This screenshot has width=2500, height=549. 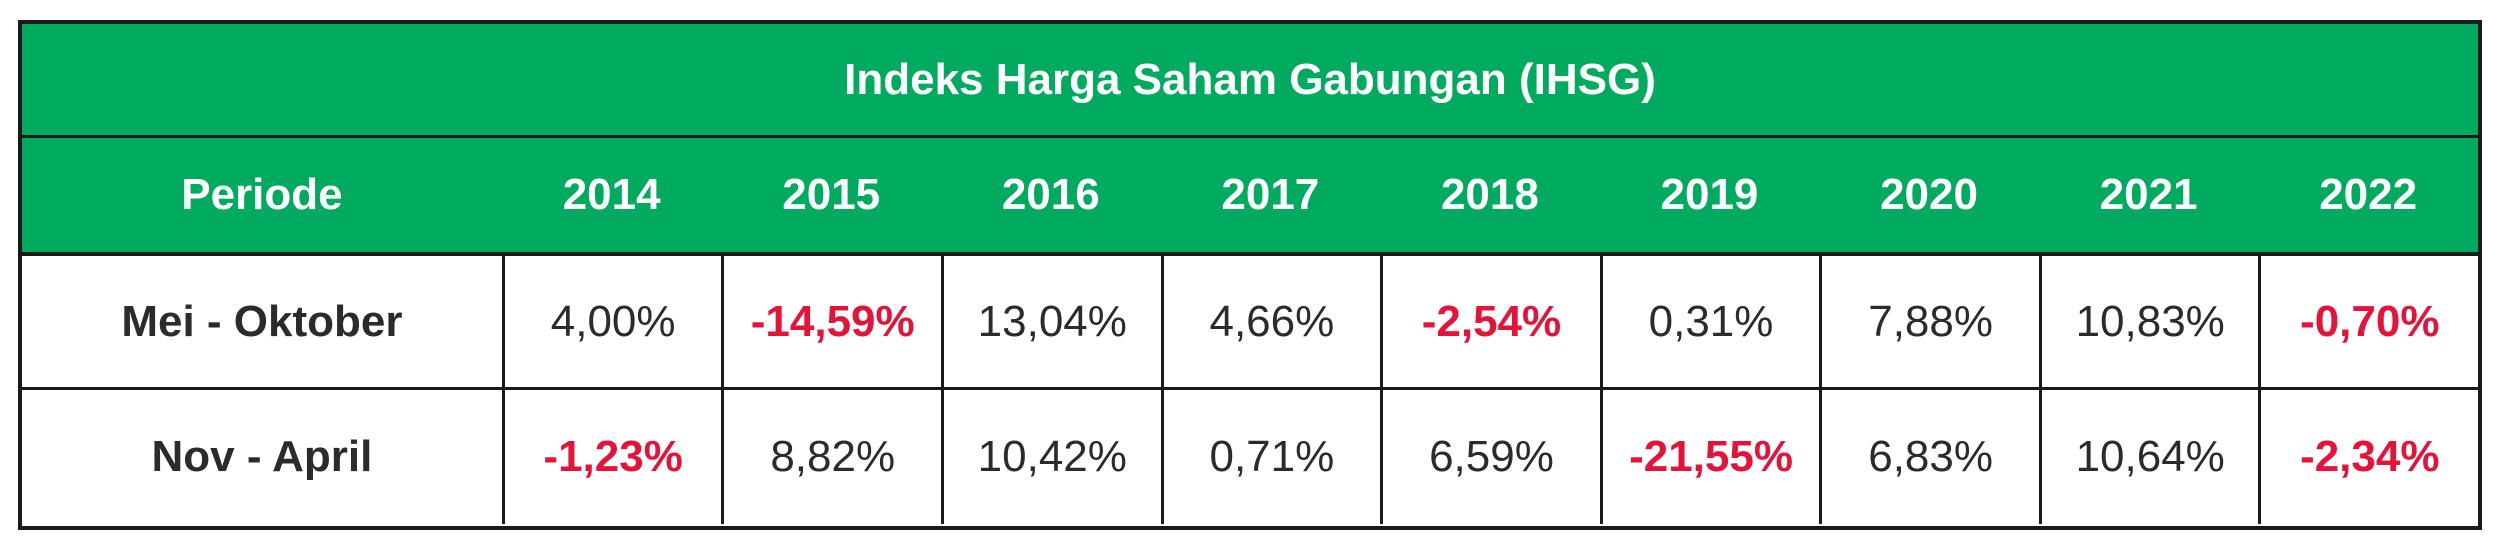 What do you see at coordinates (1051, 321) in the screenshot?
I see `value-cell: 13,04%` at bounding box center [1051, 321].